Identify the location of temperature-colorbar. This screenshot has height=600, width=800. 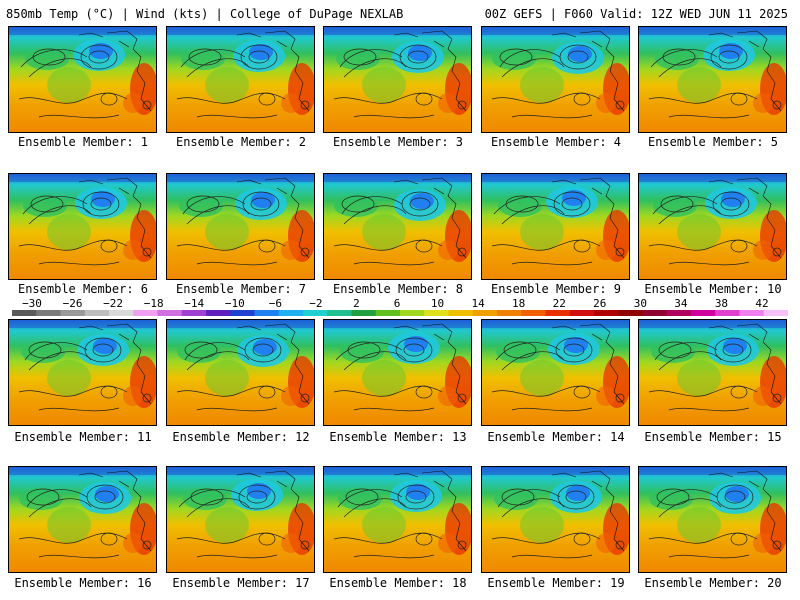
(400, 313).